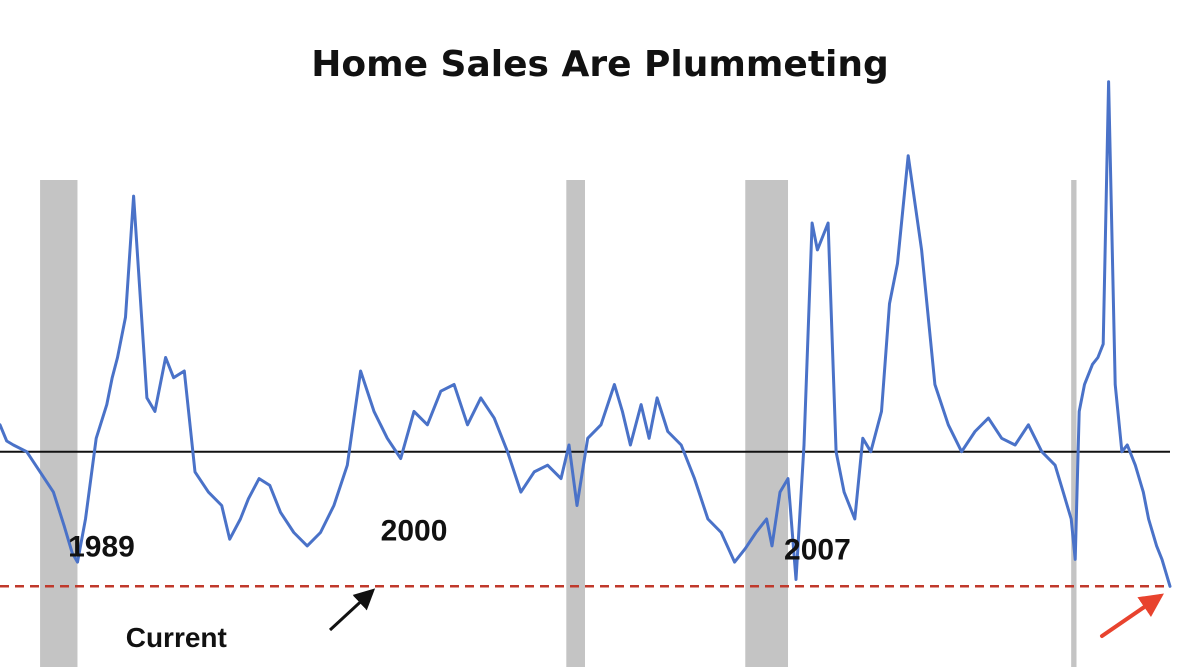  I want to click on year-label-2007: 2007, so click(817, 549).